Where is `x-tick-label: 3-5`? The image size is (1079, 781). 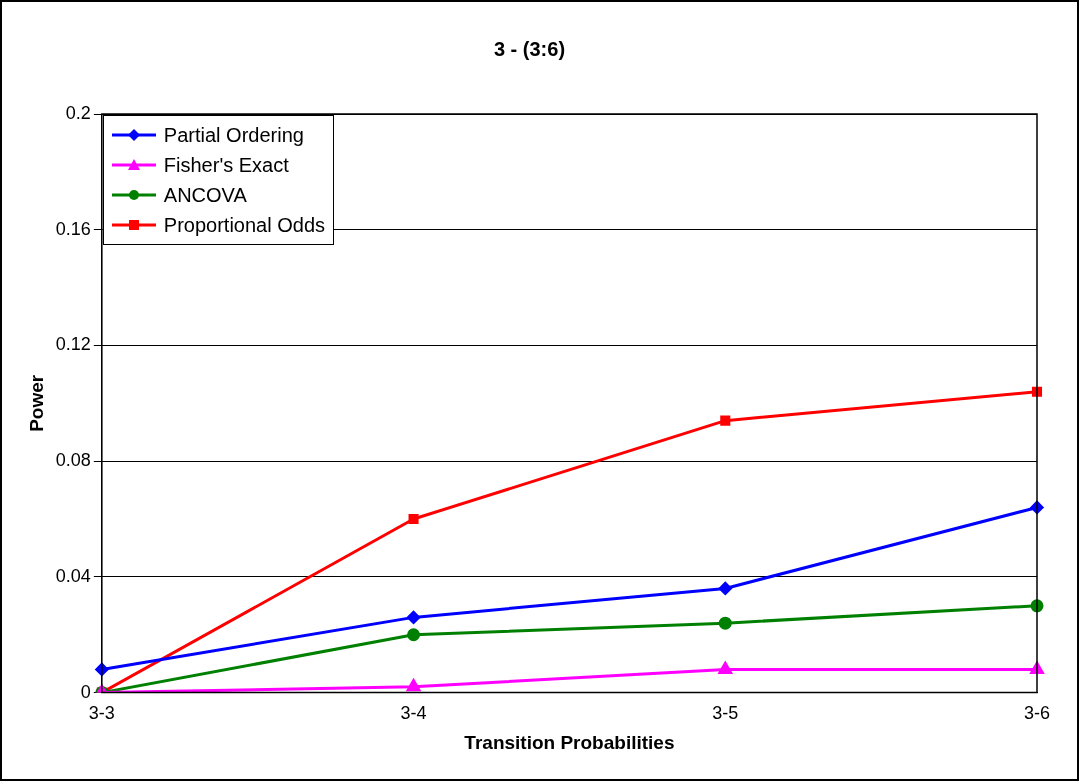
x-tick-label: 3-5 is located at coordinates (725, 713).